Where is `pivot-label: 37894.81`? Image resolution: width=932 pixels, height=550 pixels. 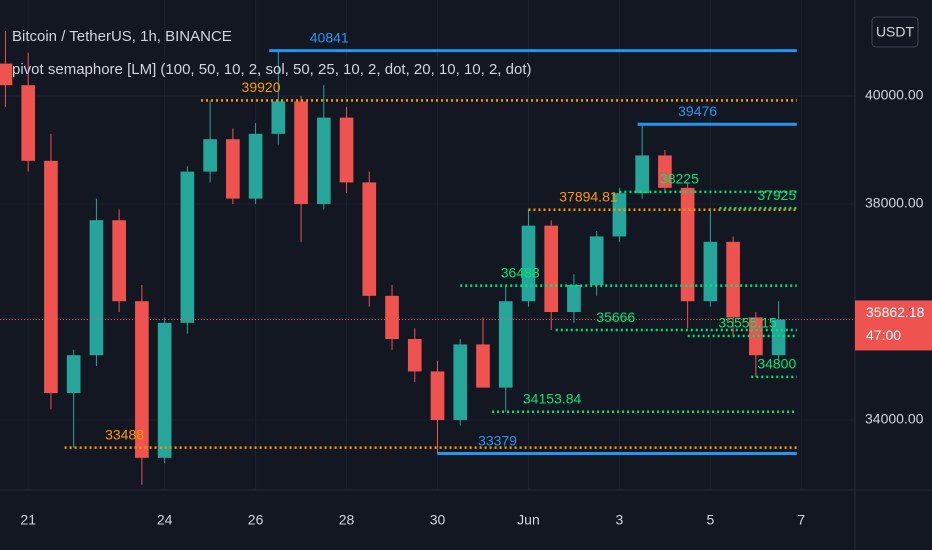
pivot-label: 37894.81 is located at coordinates (588, 196).